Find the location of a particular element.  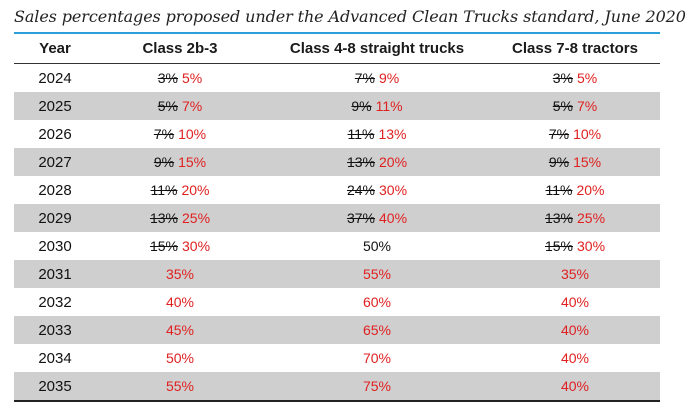

table-row: 2029 13% 25% 37% 40% 13% 25% is located at coordinates (337, 218).